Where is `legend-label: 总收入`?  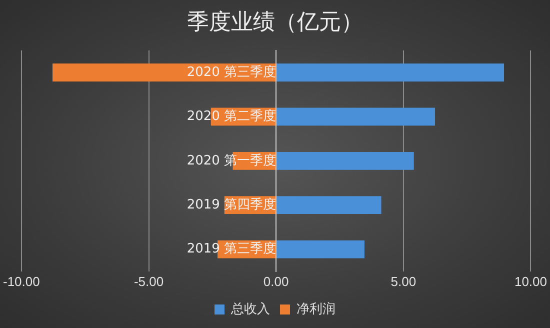 legend-label: 总收入 is located at coordinates (250, 309).